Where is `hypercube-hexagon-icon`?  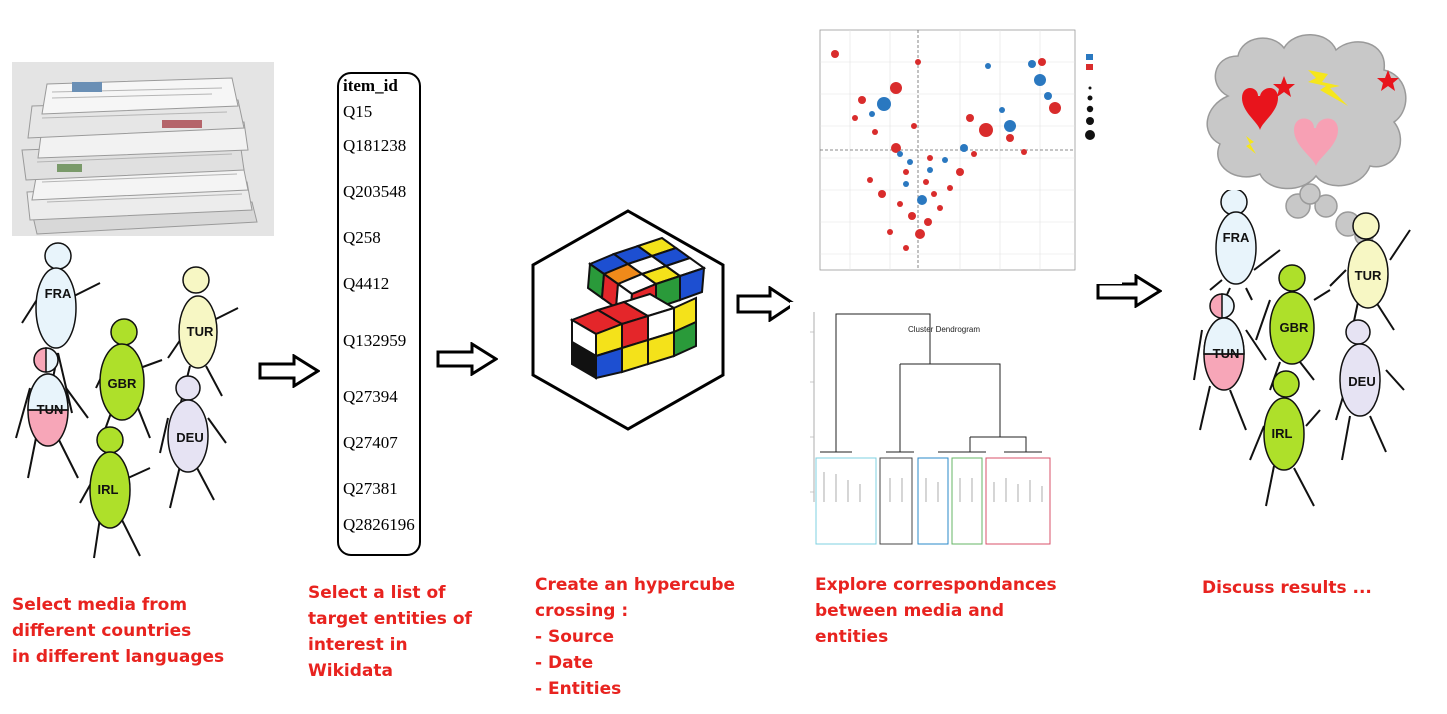
hypercube-hexagon-icon is located at coordinates (628, 320).